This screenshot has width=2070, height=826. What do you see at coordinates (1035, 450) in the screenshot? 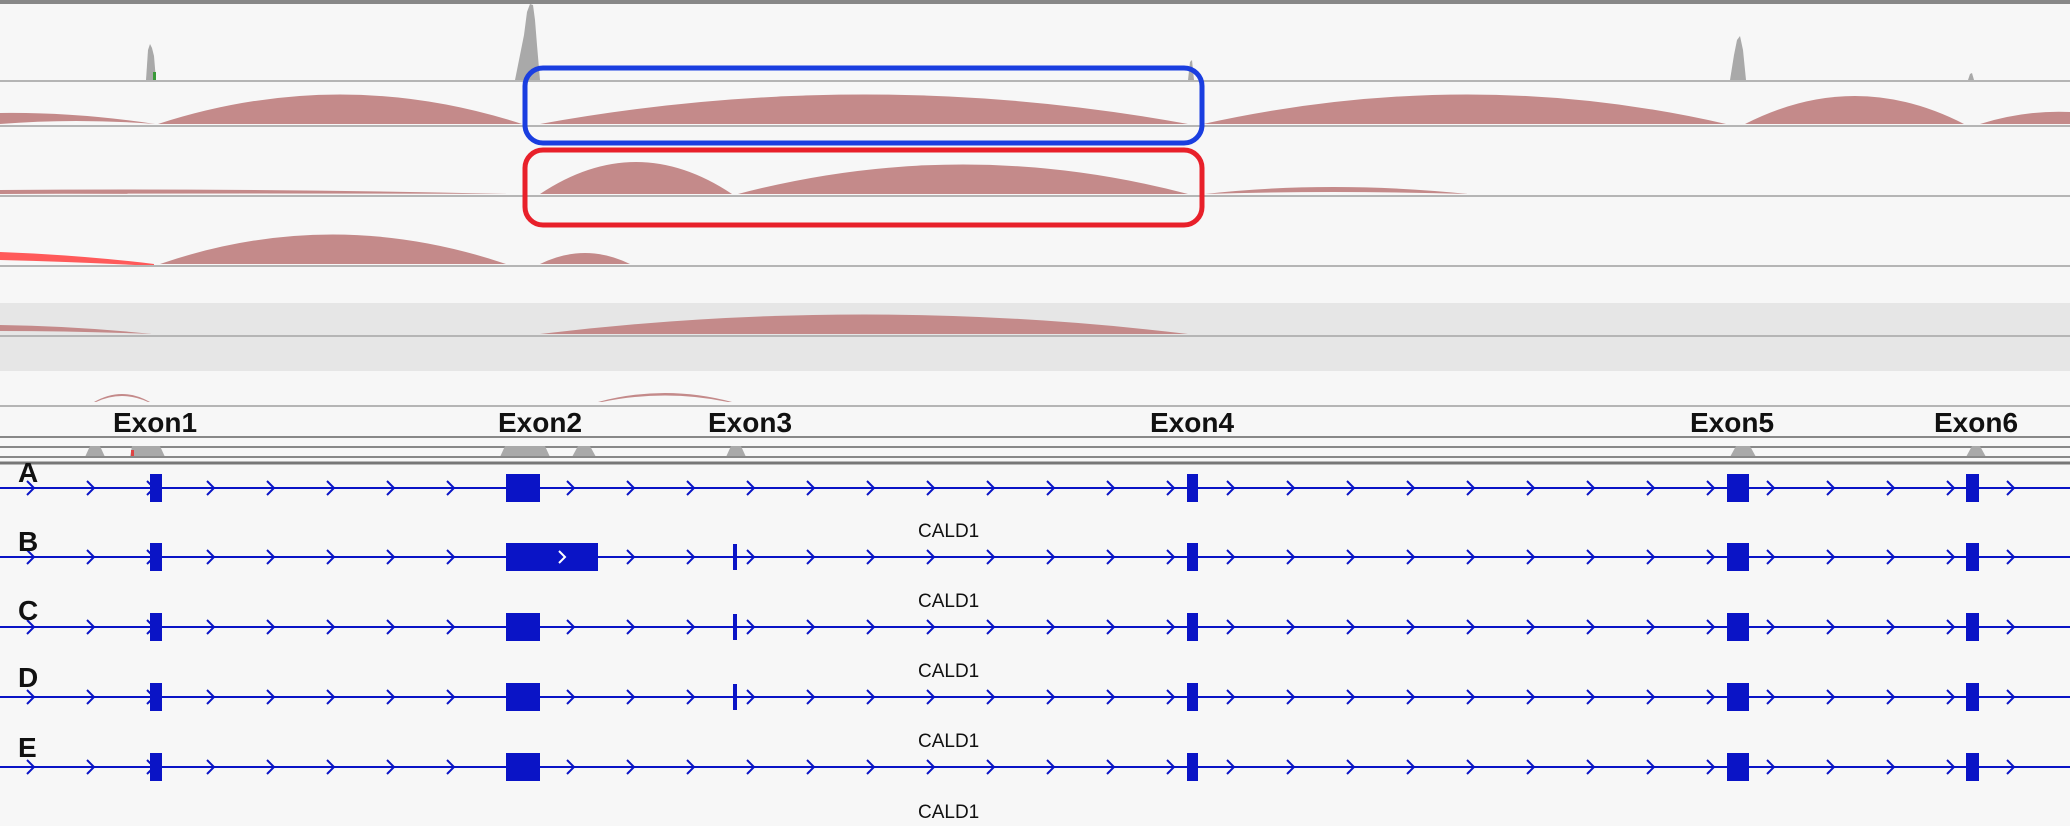
I see `label-dividers` at bounding box center [1035, 450].